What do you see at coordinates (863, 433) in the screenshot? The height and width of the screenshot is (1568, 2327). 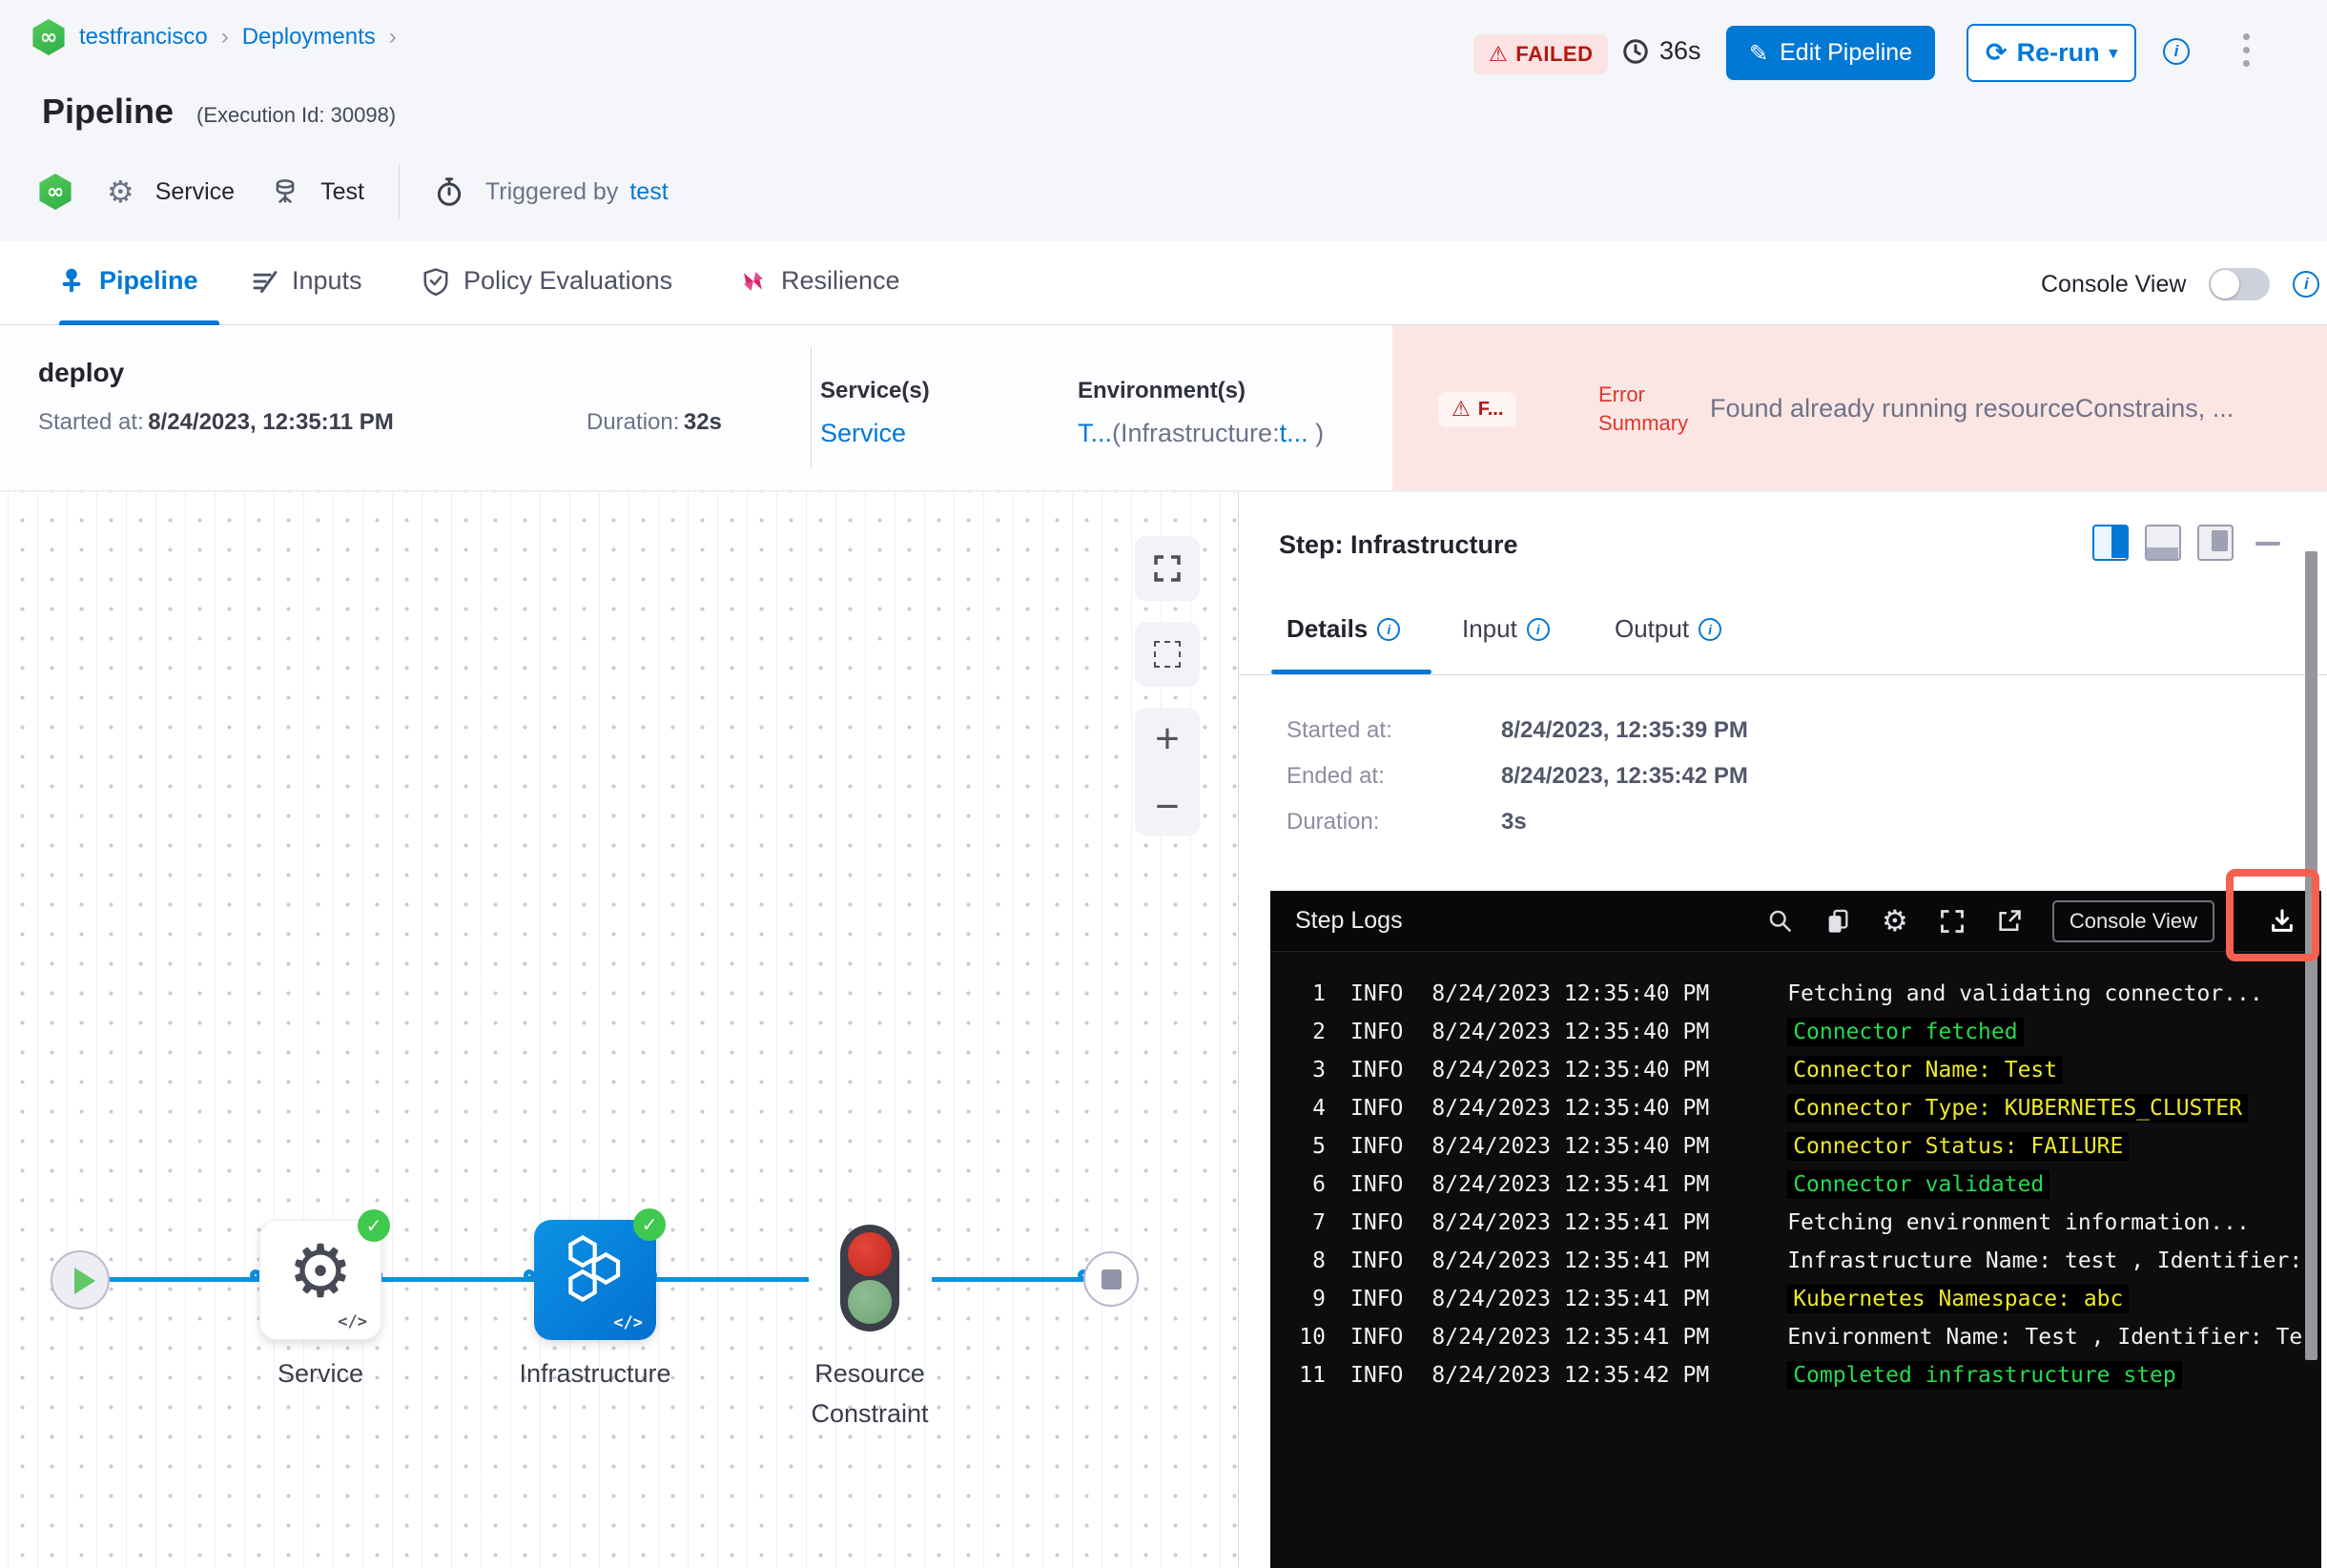 I see `service-link: Service` at bounding box center [863, 433].